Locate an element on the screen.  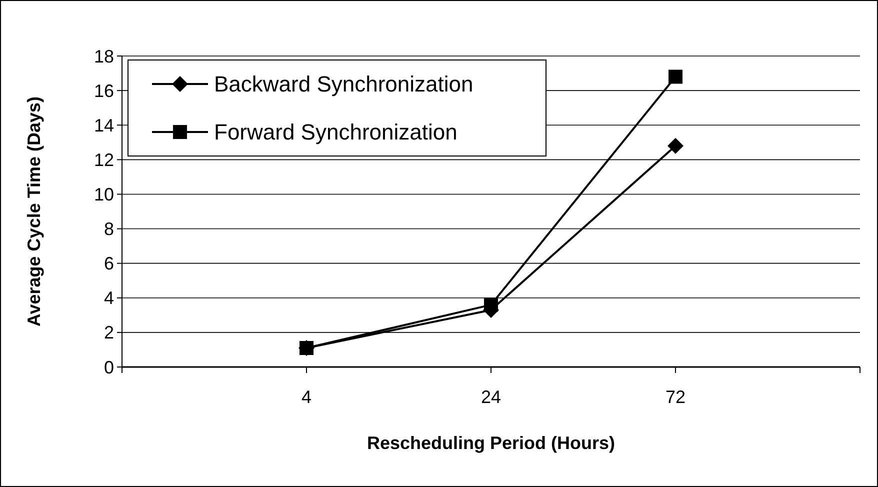
legend-label: Backward Synchronization is located at coordinates (344, 84).